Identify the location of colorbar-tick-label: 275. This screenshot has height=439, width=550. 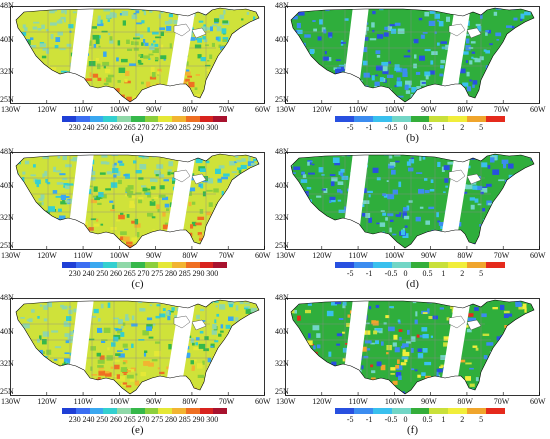
(157, 419).